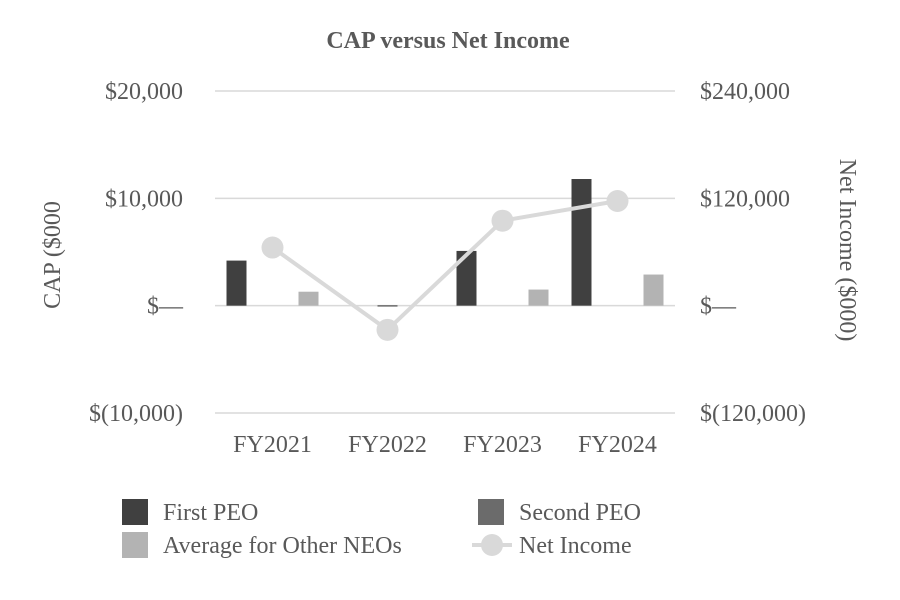 Image resolution: width=900 pixels, height=600 pixels. What do you see at coordinates (144, 92) in the screenshot?
I see `left-tick-label: $20,000` at bounding box center [144, 92].